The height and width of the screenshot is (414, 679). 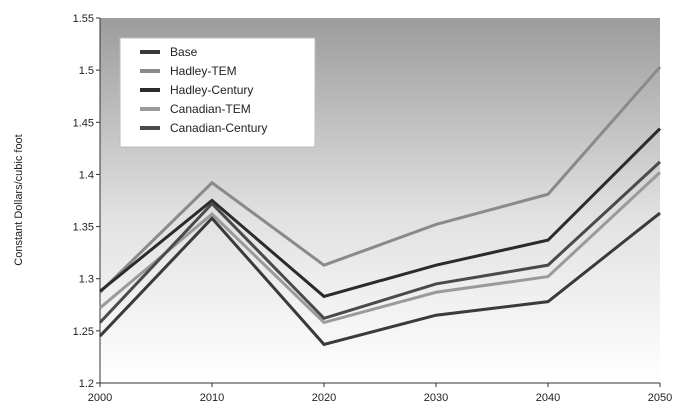 I want to click on y-tick-label: 1.25, so click(x=83, y=332).